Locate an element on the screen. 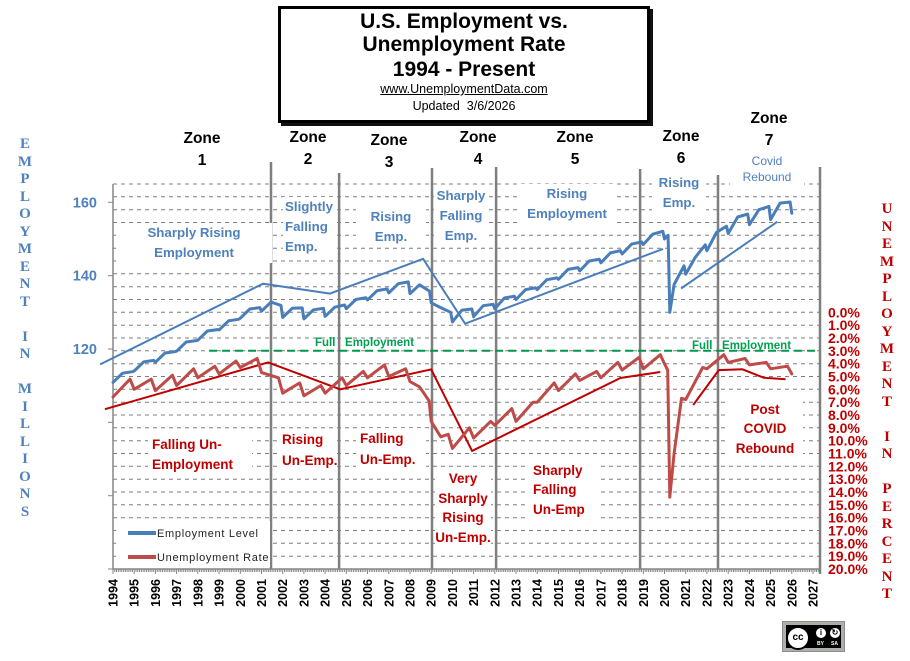  annotation-line: Sharply Rising is located at coordinates (194, 232).